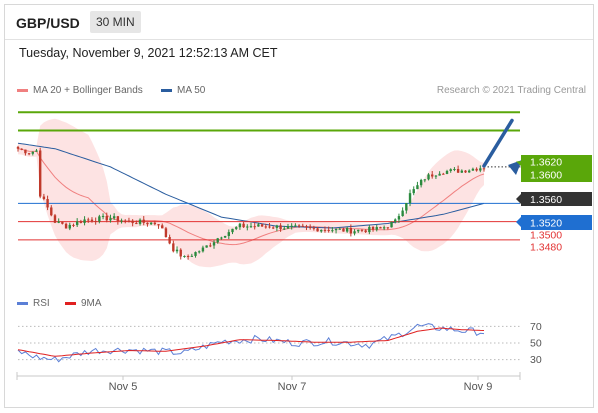 This screenshot has height=413, width=598. Describe the element at coordinates (251, 343) in the screenshot. I see `rsi-line` at that location.